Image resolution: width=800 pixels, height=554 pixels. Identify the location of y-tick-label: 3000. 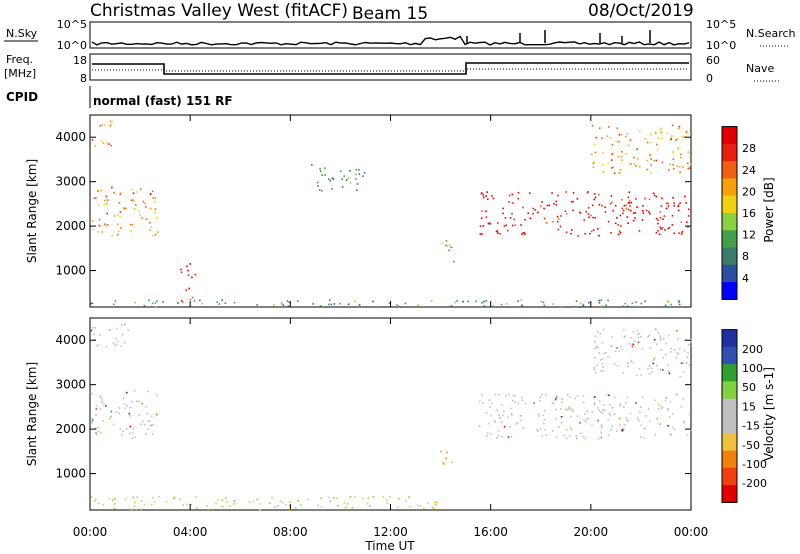
(70, 182).